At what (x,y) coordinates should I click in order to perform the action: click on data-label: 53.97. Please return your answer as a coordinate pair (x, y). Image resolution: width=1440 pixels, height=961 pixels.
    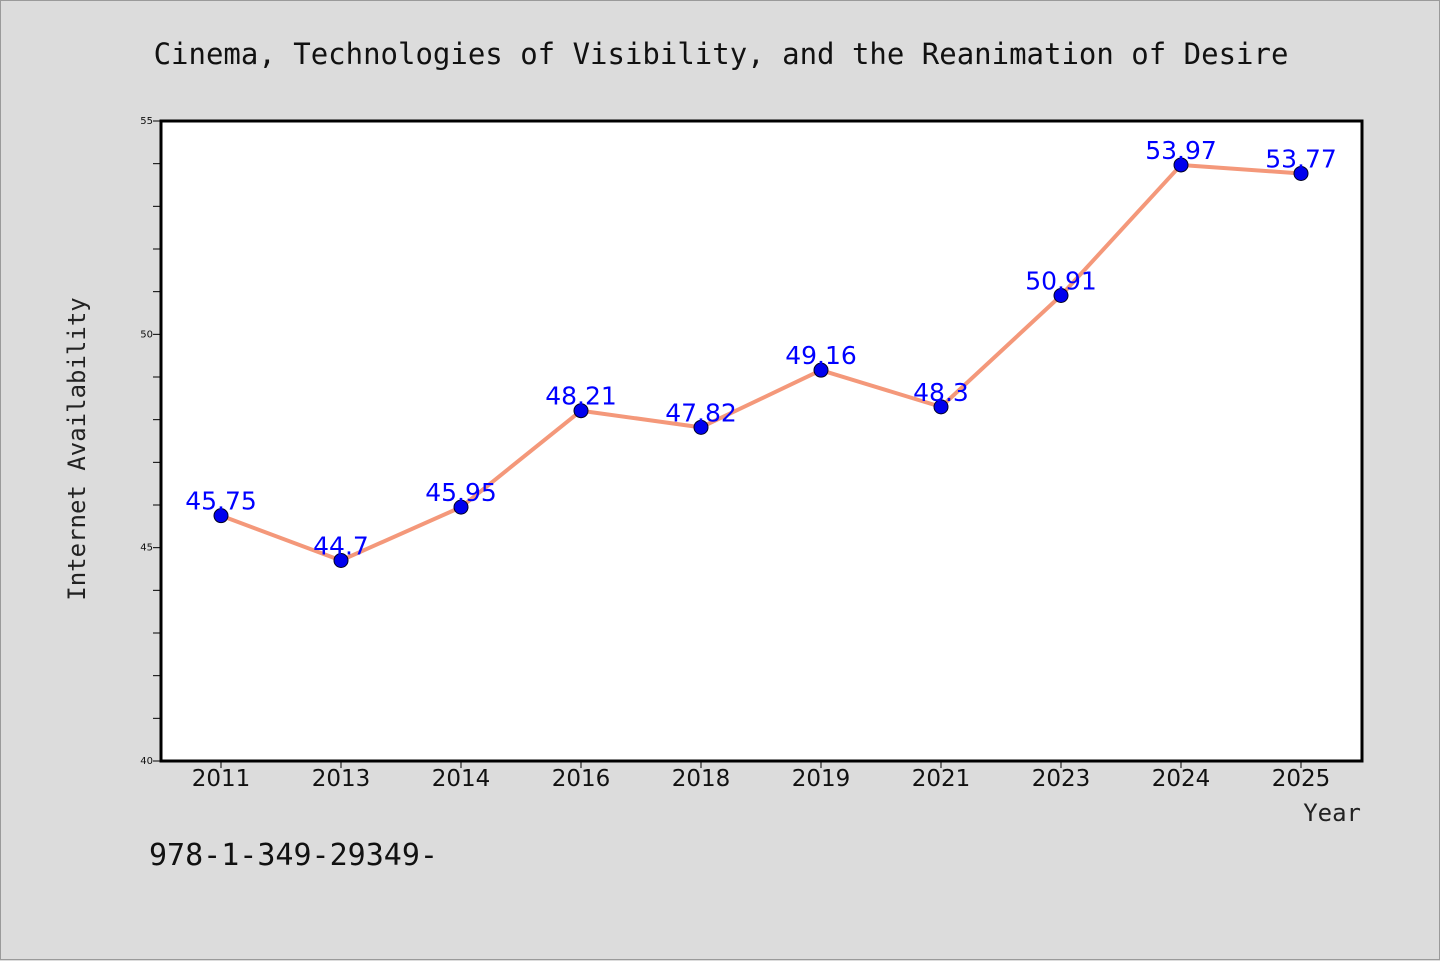
    Looking at the image, I should click on (1181, 150).